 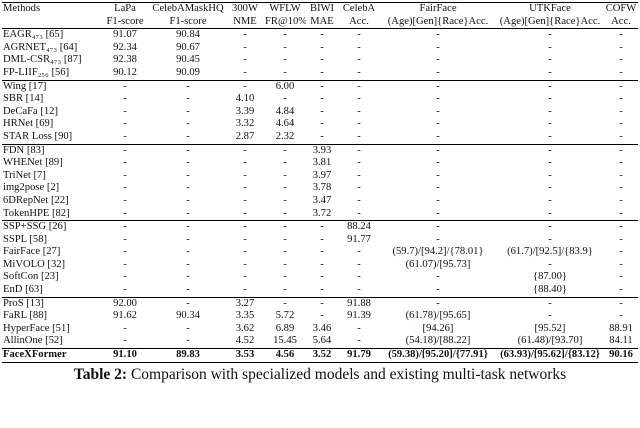 What do you see at coordinates (621, 8) in the screenshot?
I see `header-cell: COFW` at bounding box center [621, 8].